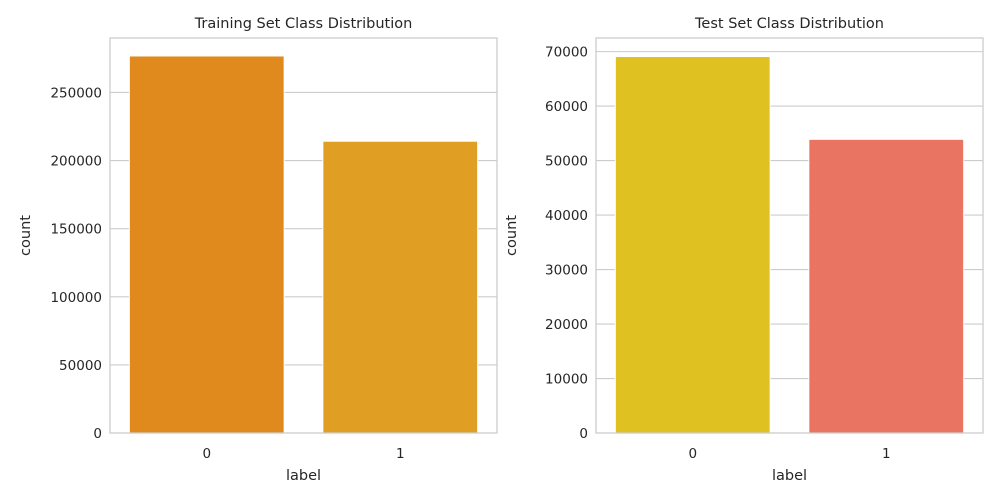 This screenshot has height=500, width=1000. Describe the element at coordinates (97, 434) in the screenshot. I see `training-y-tick-label: 0` at that location.